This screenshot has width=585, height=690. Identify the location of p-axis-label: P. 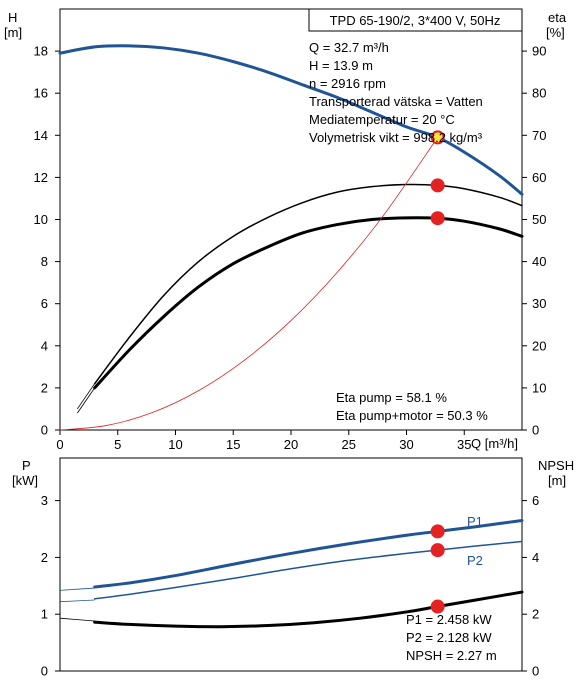
(26, 465).